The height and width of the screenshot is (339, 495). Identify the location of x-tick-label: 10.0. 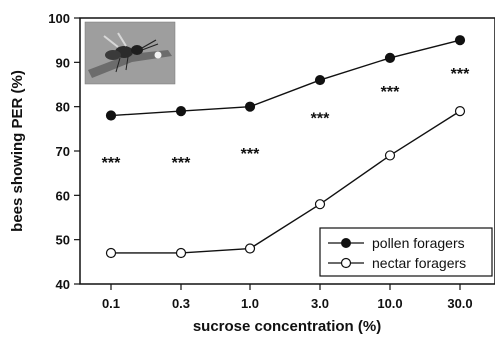
(389, 303).